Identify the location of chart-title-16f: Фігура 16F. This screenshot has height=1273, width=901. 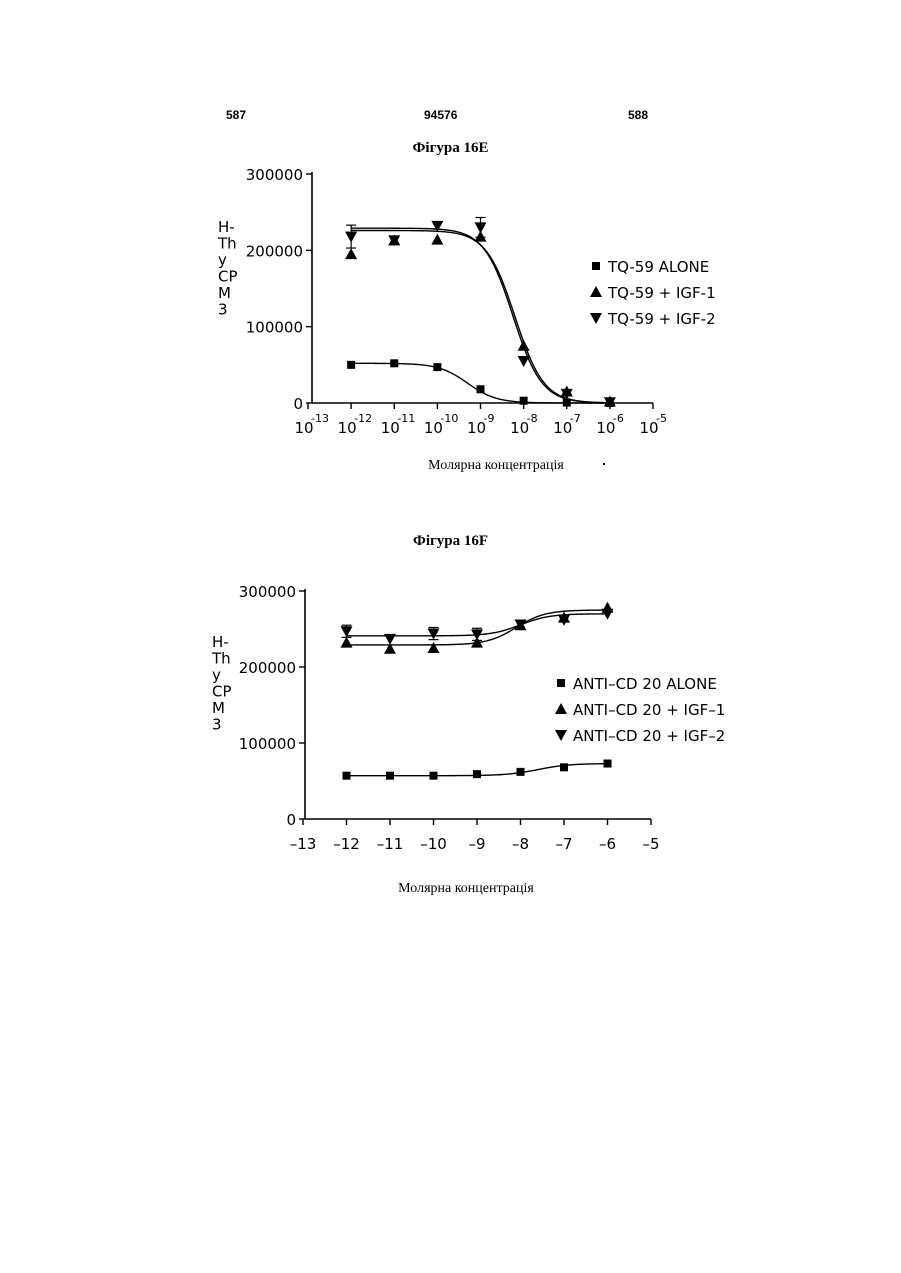
(450, 541).